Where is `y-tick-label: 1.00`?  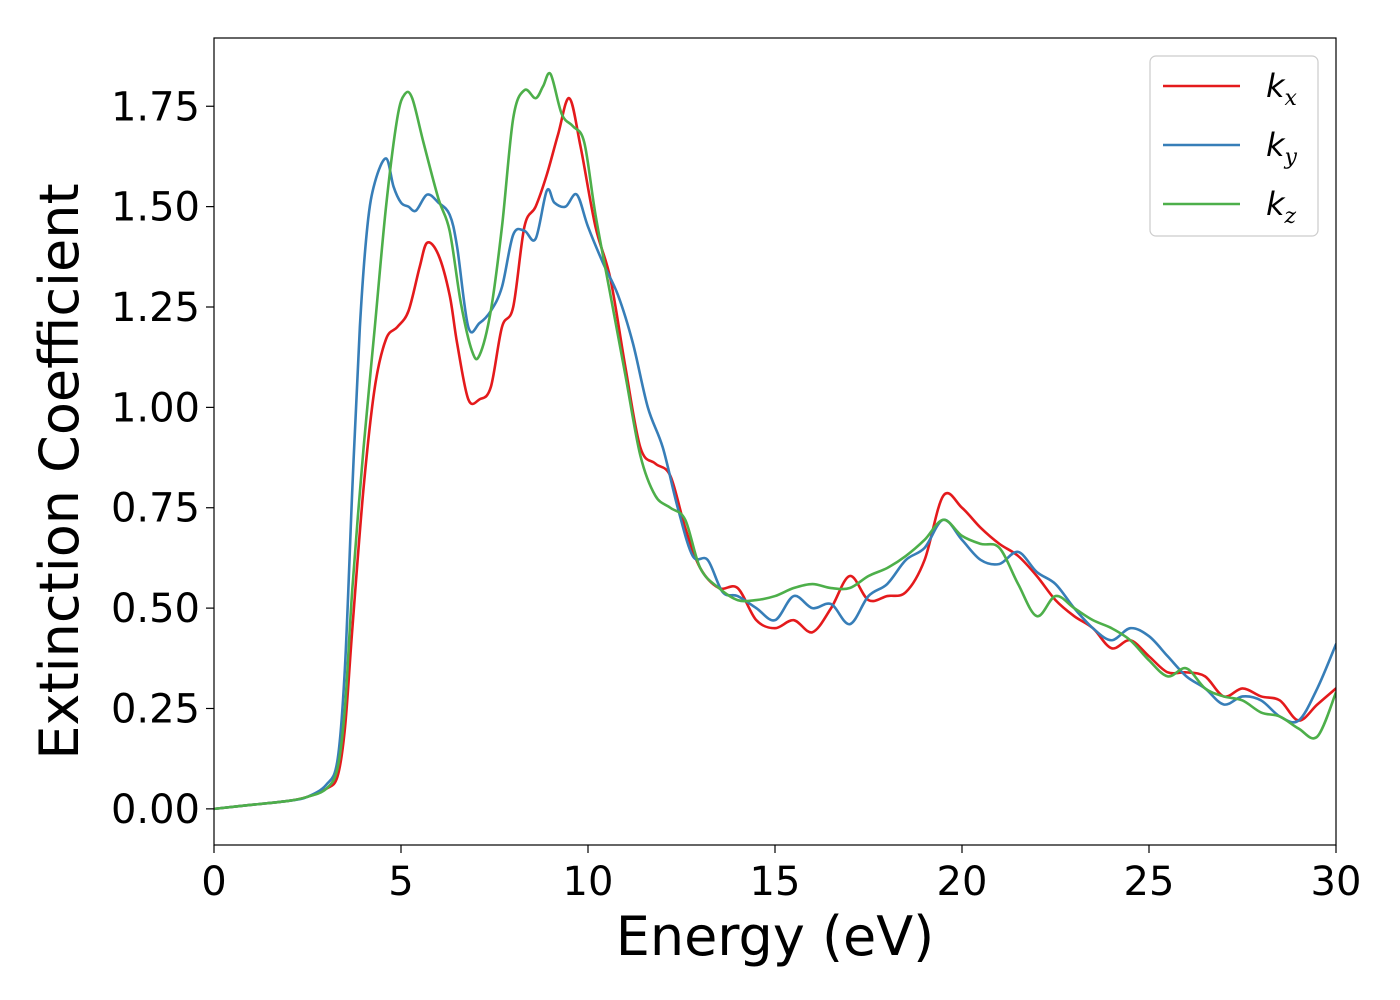
y-tick-label: 1.00 is located at coordinates (155, 408).